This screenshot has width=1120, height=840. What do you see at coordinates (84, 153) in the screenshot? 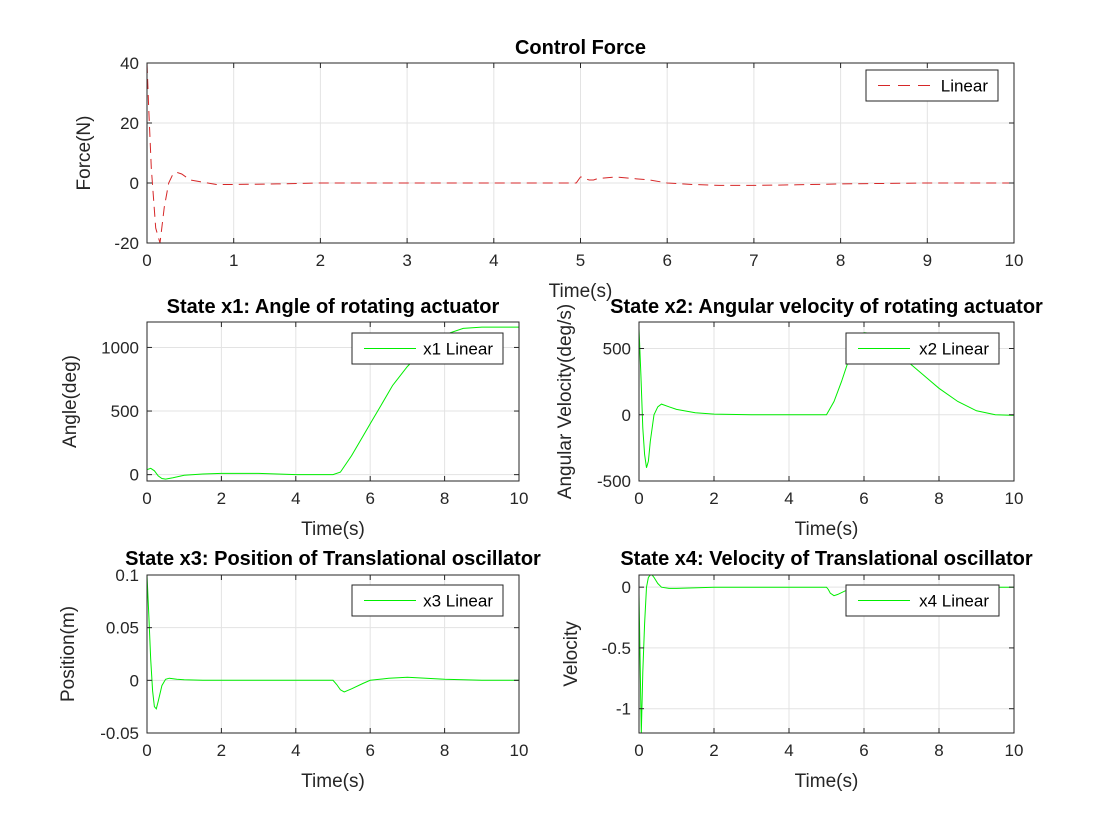
I see `y-axis-label: Force(N)` at bounding box center [84, 153].